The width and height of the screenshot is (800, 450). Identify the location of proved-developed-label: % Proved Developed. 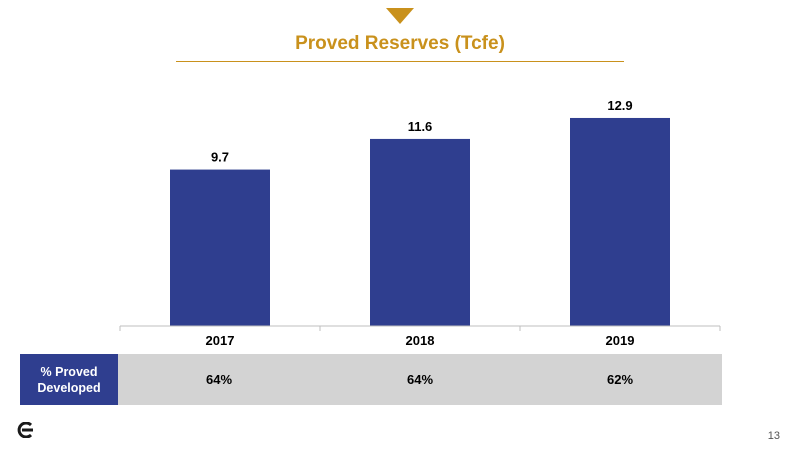
(69, 379).